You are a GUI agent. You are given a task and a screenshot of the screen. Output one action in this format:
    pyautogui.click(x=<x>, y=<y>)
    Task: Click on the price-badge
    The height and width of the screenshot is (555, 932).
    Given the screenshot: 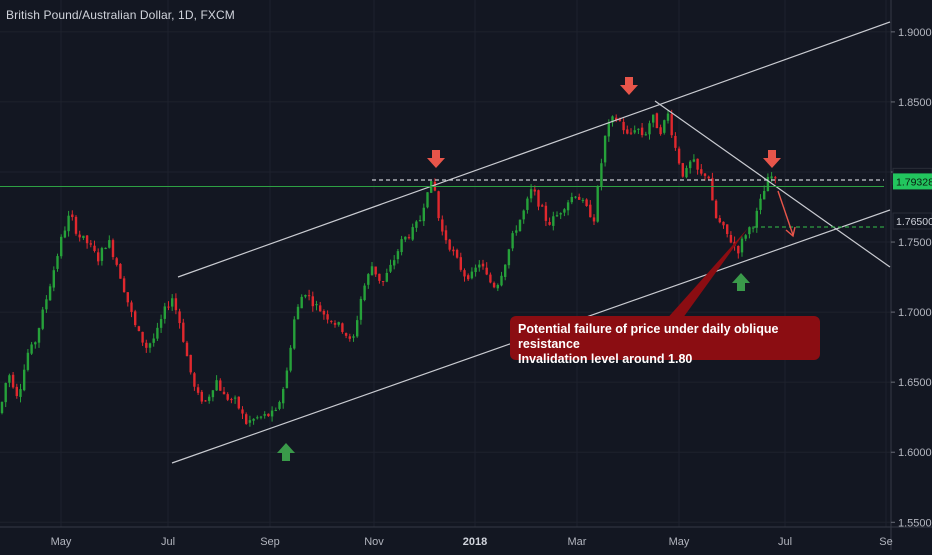 What is the action you would take?
    pyautogui.click(x=912, y=221)
    